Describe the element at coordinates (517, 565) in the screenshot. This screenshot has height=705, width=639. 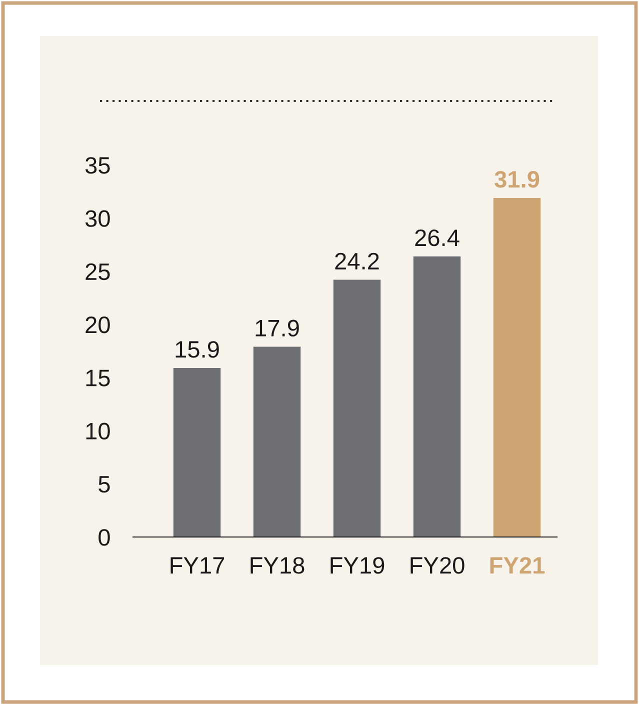
I see `x-tick-label: FY21` at that location.